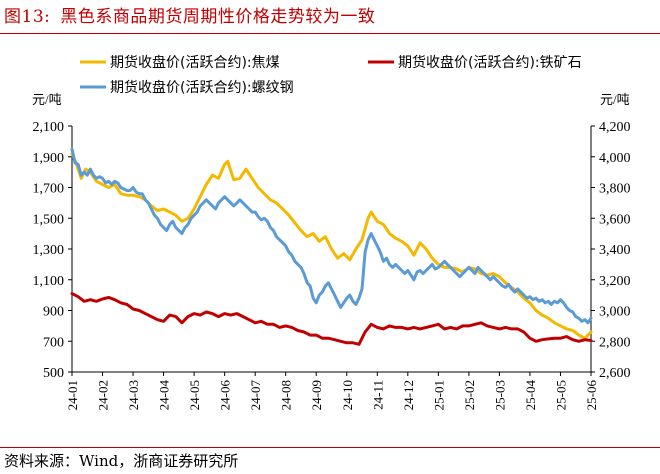  I want to click on right-y-tick-label: 4,200, so click(615, 127).